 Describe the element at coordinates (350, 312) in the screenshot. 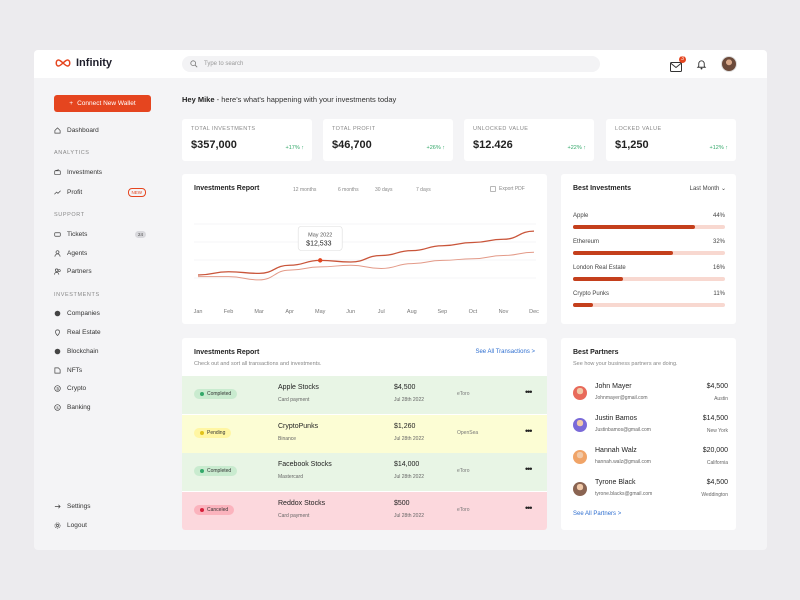

I see `x-tick-label: Jun` at that location.